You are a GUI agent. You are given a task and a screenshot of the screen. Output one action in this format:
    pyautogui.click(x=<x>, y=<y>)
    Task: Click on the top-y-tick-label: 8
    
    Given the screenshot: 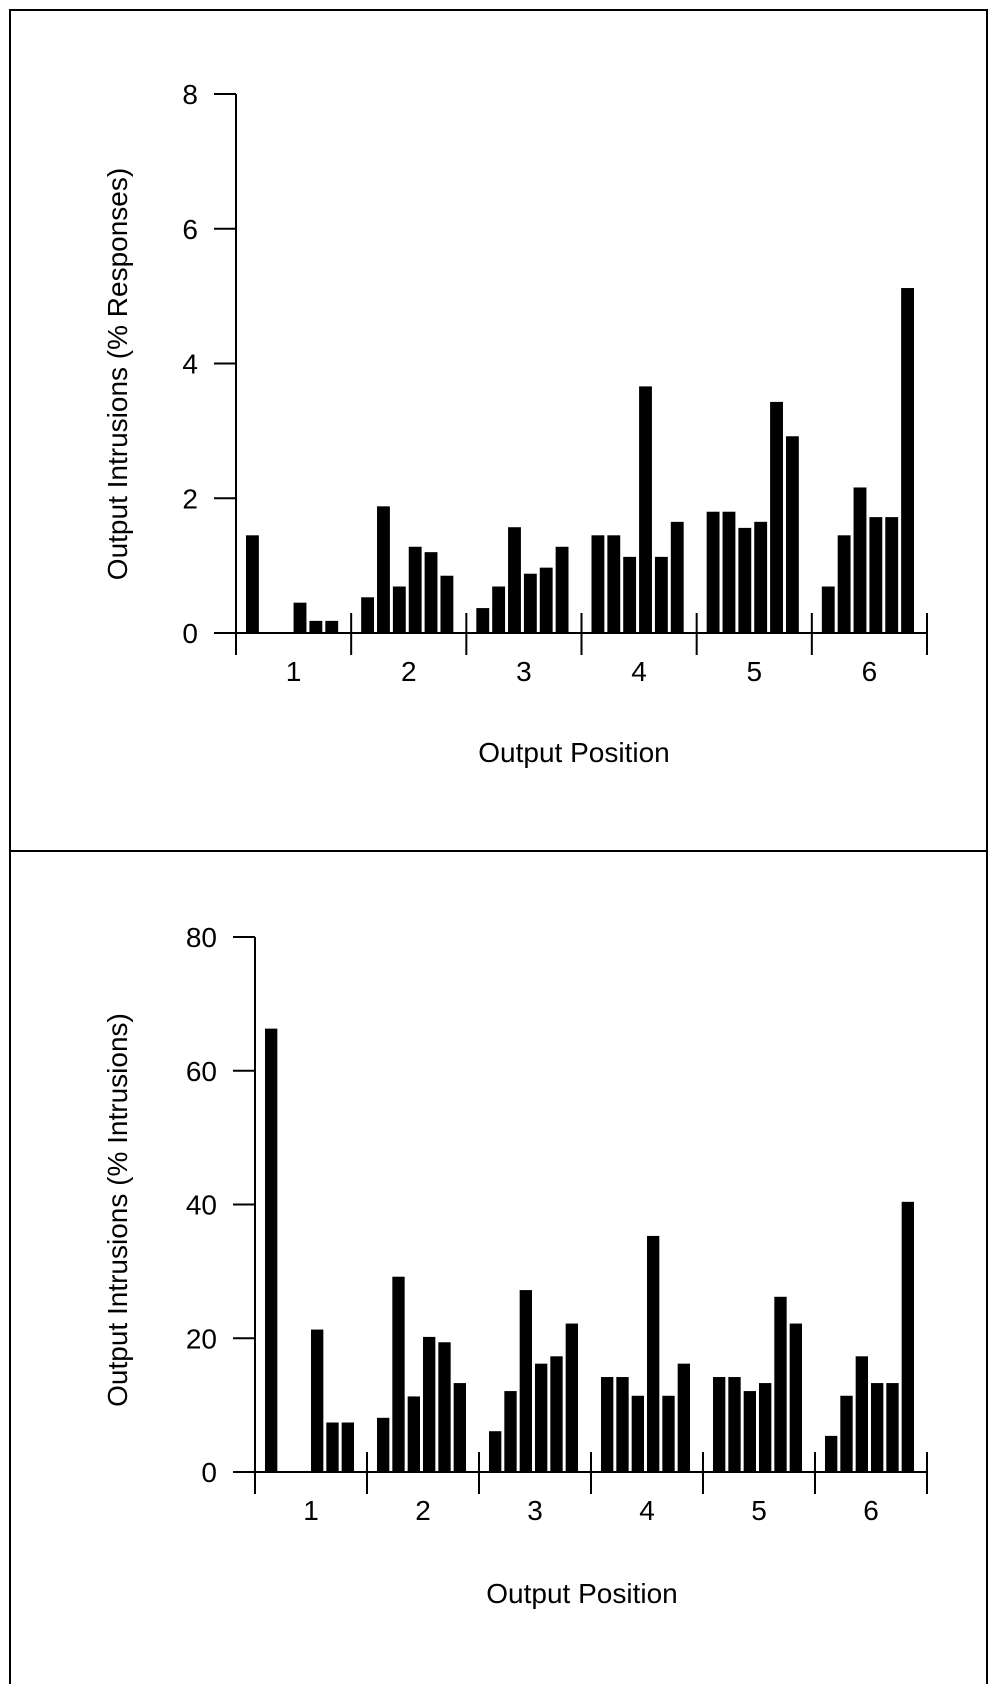 What is the action you would take?
    pyautogui.click(x=190, y=94)
    